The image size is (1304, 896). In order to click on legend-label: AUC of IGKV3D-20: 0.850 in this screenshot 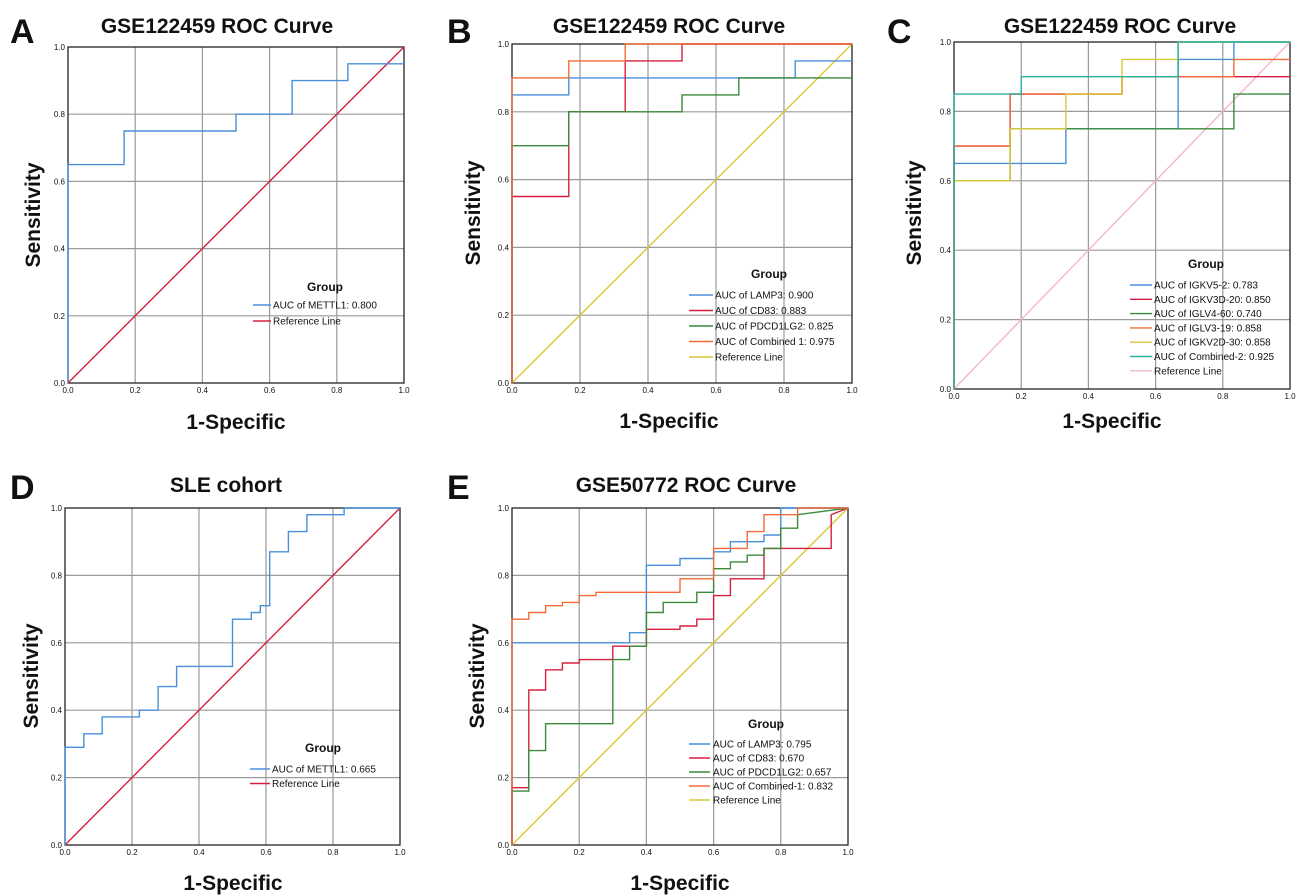, I will do `click(1212, 300)`.